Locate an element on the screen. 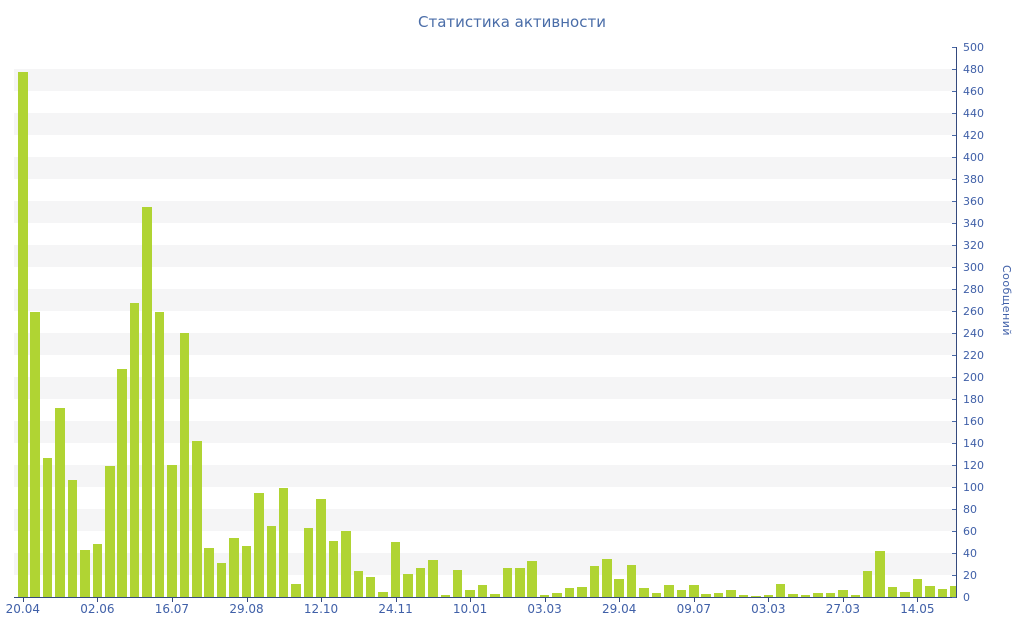 The height and width of the screenshot is (640, 1024). x-tick-label: 20.04 is located at coordinates (22, 609).